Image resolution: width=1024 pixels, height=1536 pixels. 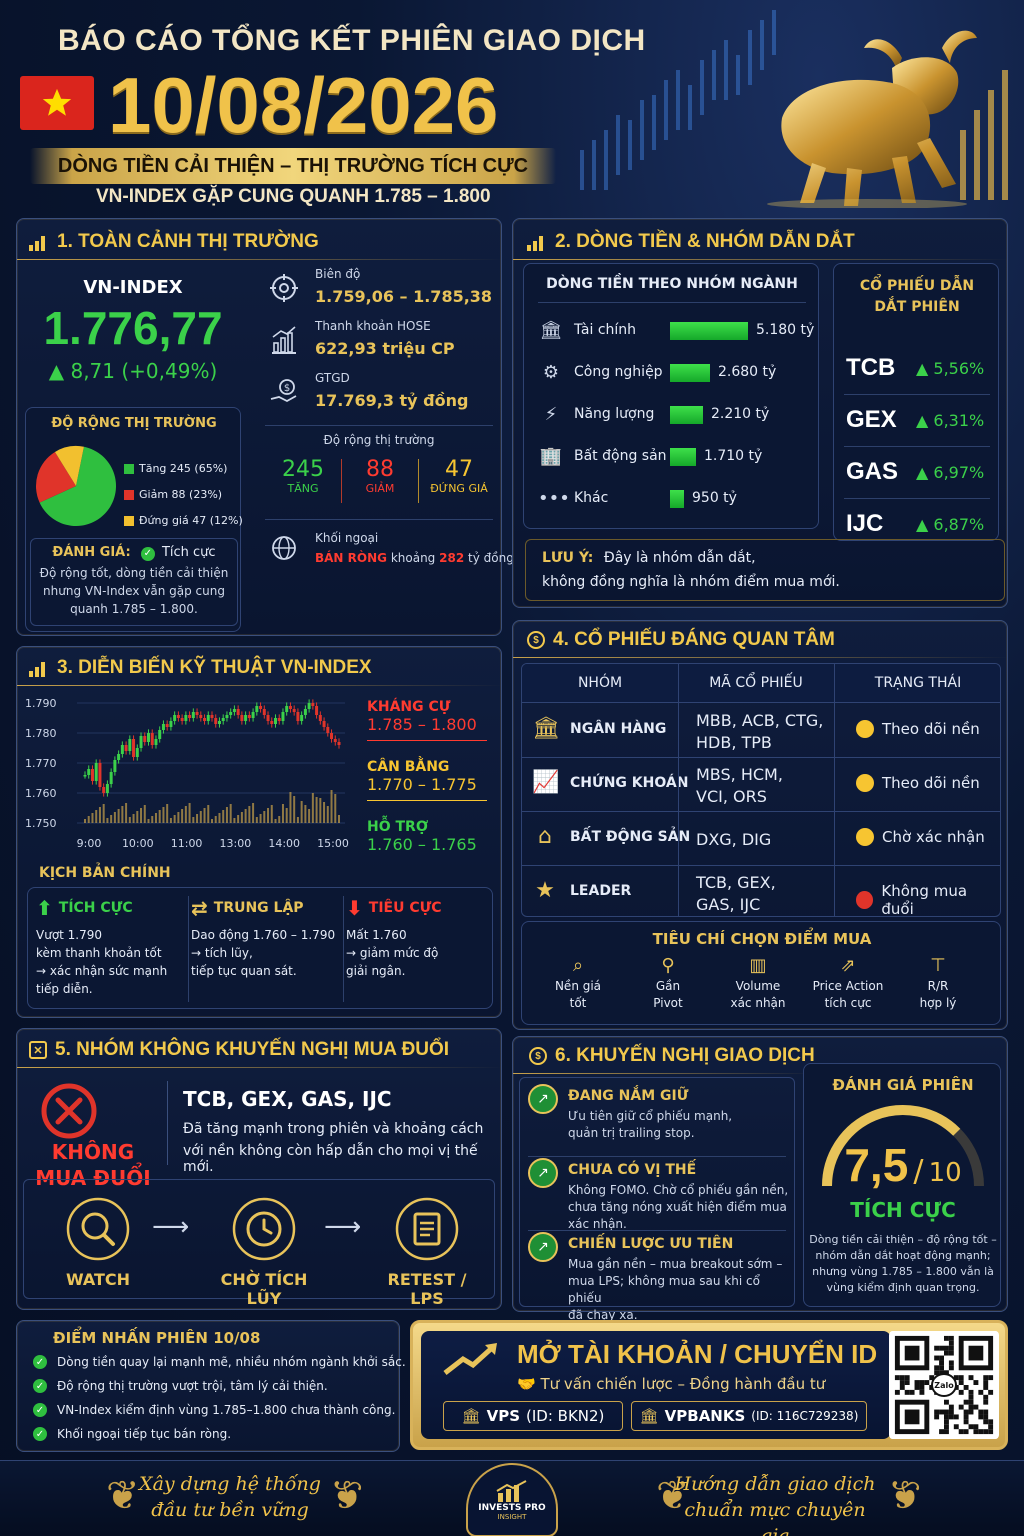 What do you see at coordinates (511, 1491) in the screenshot?
I see `brand-chart-icon` at bounding box center [511, 1491].